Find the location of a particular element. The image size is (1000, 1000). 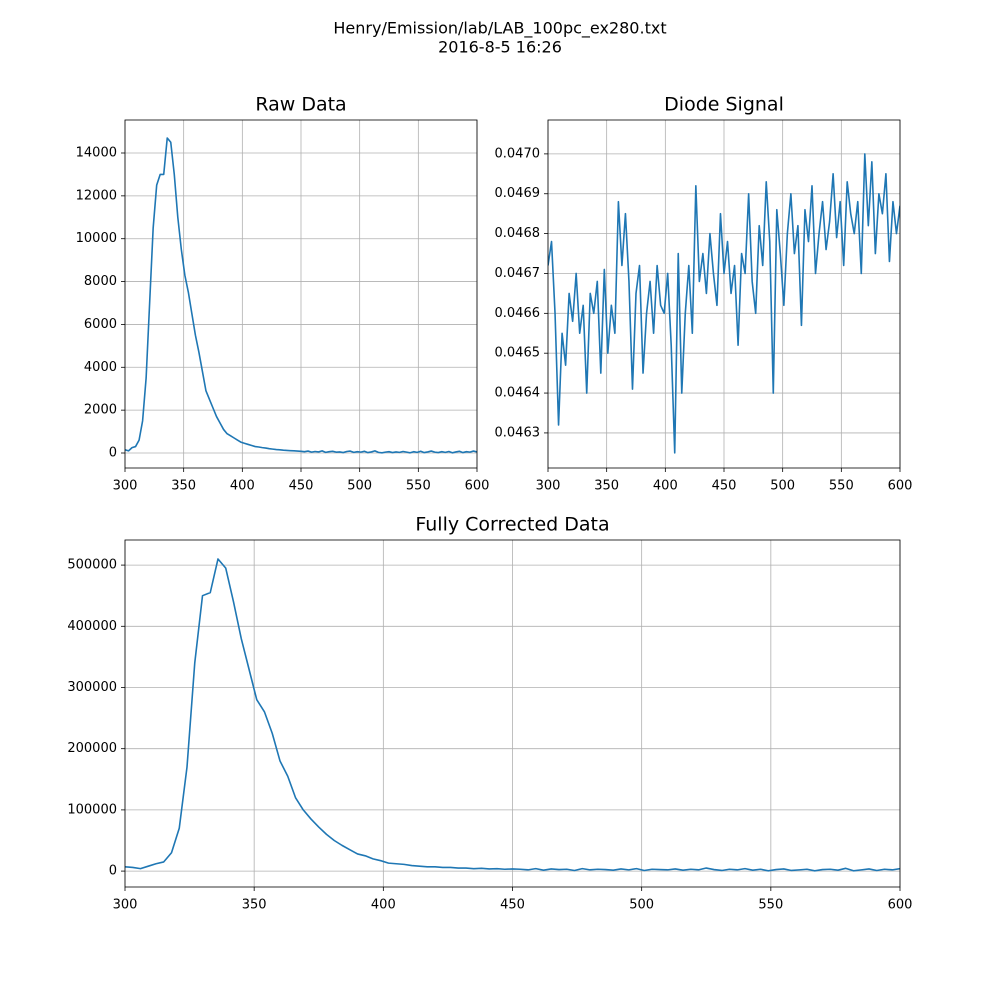

y-tick-label: 6000 is located at coordinates (100, 324).